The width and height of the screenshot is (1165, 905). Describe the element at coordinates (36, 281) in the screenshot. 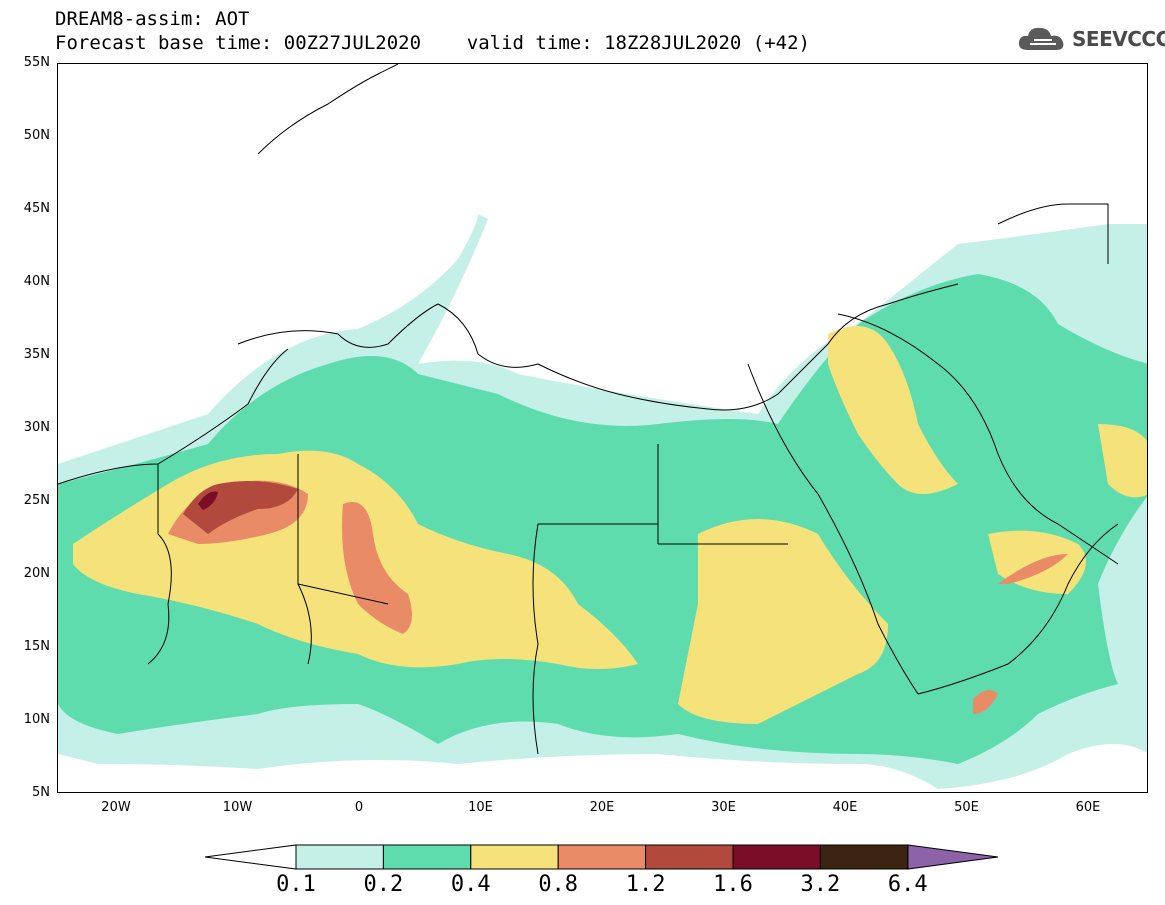

I see `lat-label: 40N` at that location.